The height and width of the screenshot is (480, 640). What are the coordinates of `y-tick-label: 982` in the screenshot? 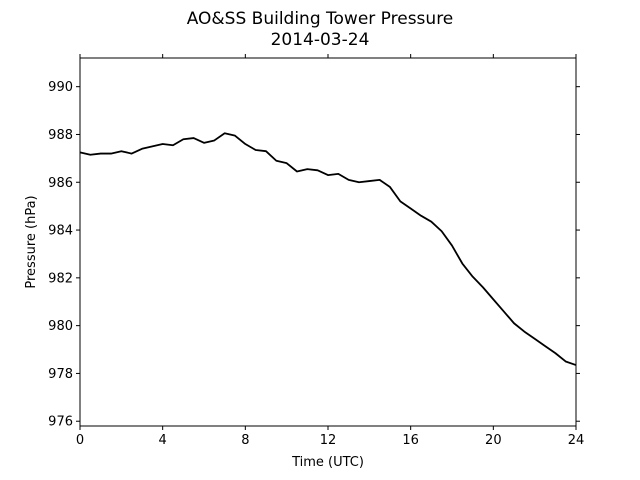 It's located at (60, 278).